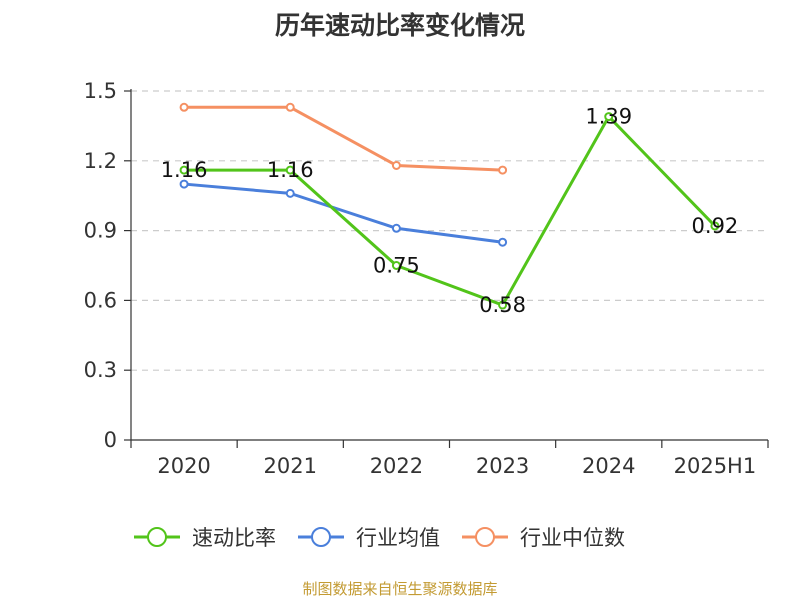 This screenshot has width=800, height=600. I want to click on legend-item-1: 行业均值, so click(369, 538).